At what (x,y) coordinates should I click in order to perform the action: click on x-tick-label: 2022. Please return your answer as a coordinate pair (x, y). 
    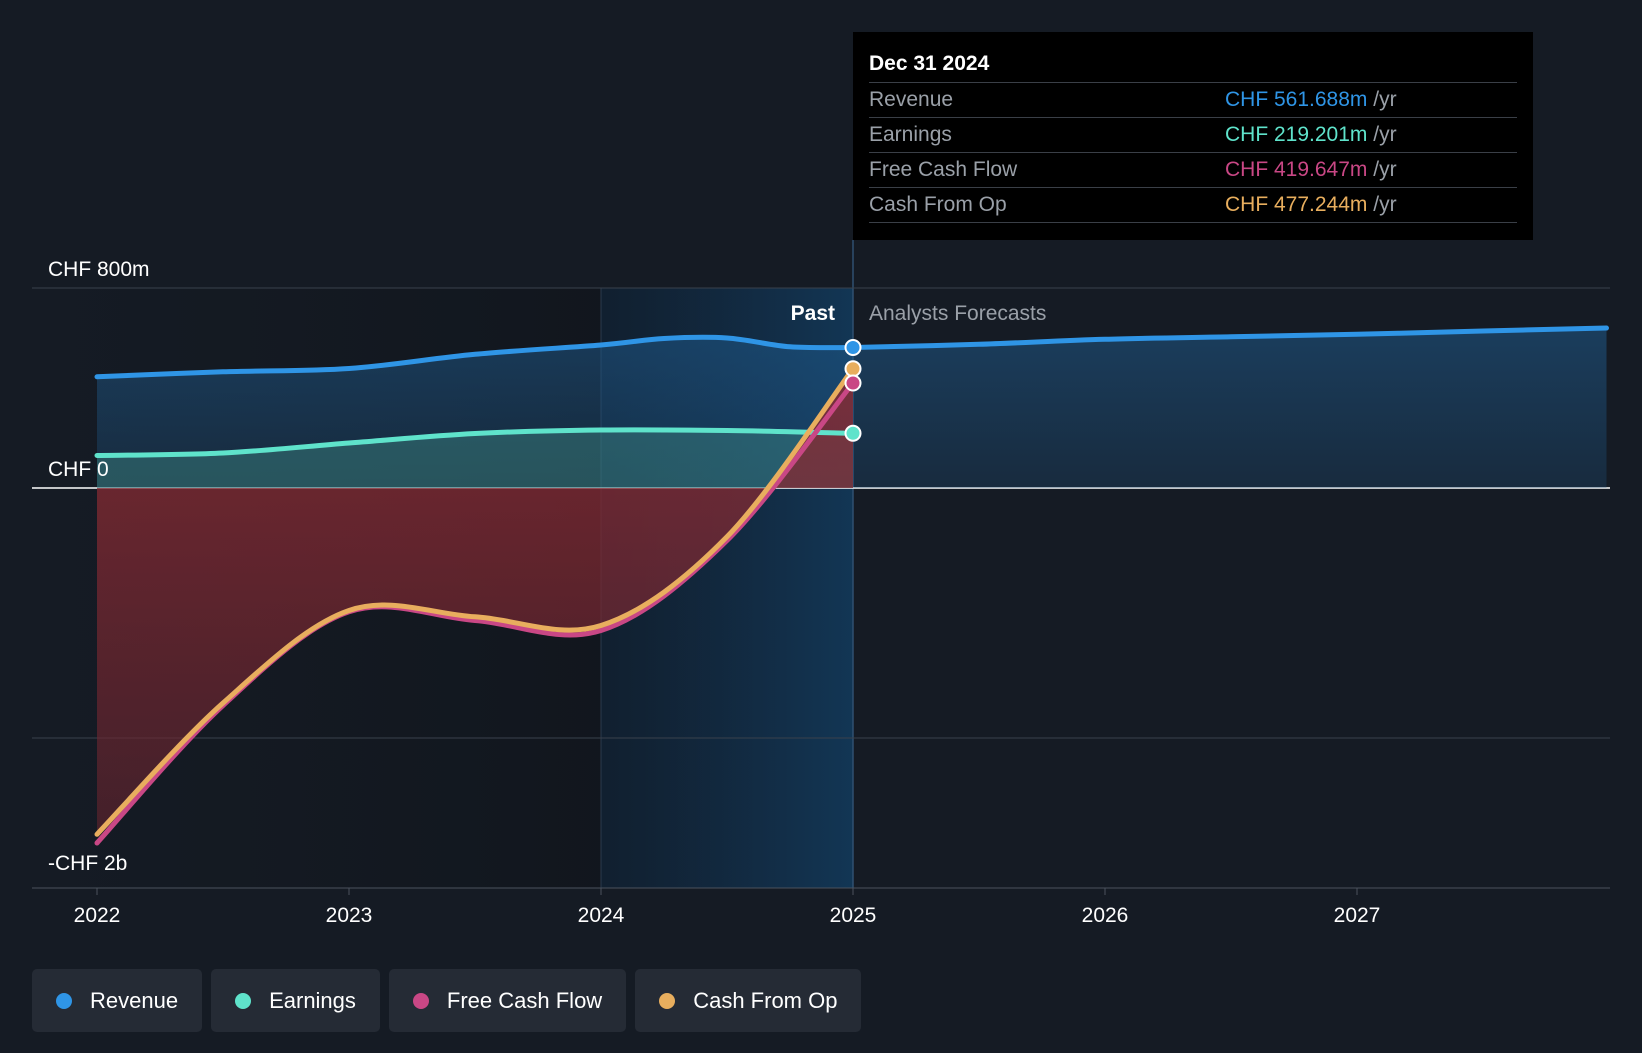
    Looking at the image, I should click on (97, 915).